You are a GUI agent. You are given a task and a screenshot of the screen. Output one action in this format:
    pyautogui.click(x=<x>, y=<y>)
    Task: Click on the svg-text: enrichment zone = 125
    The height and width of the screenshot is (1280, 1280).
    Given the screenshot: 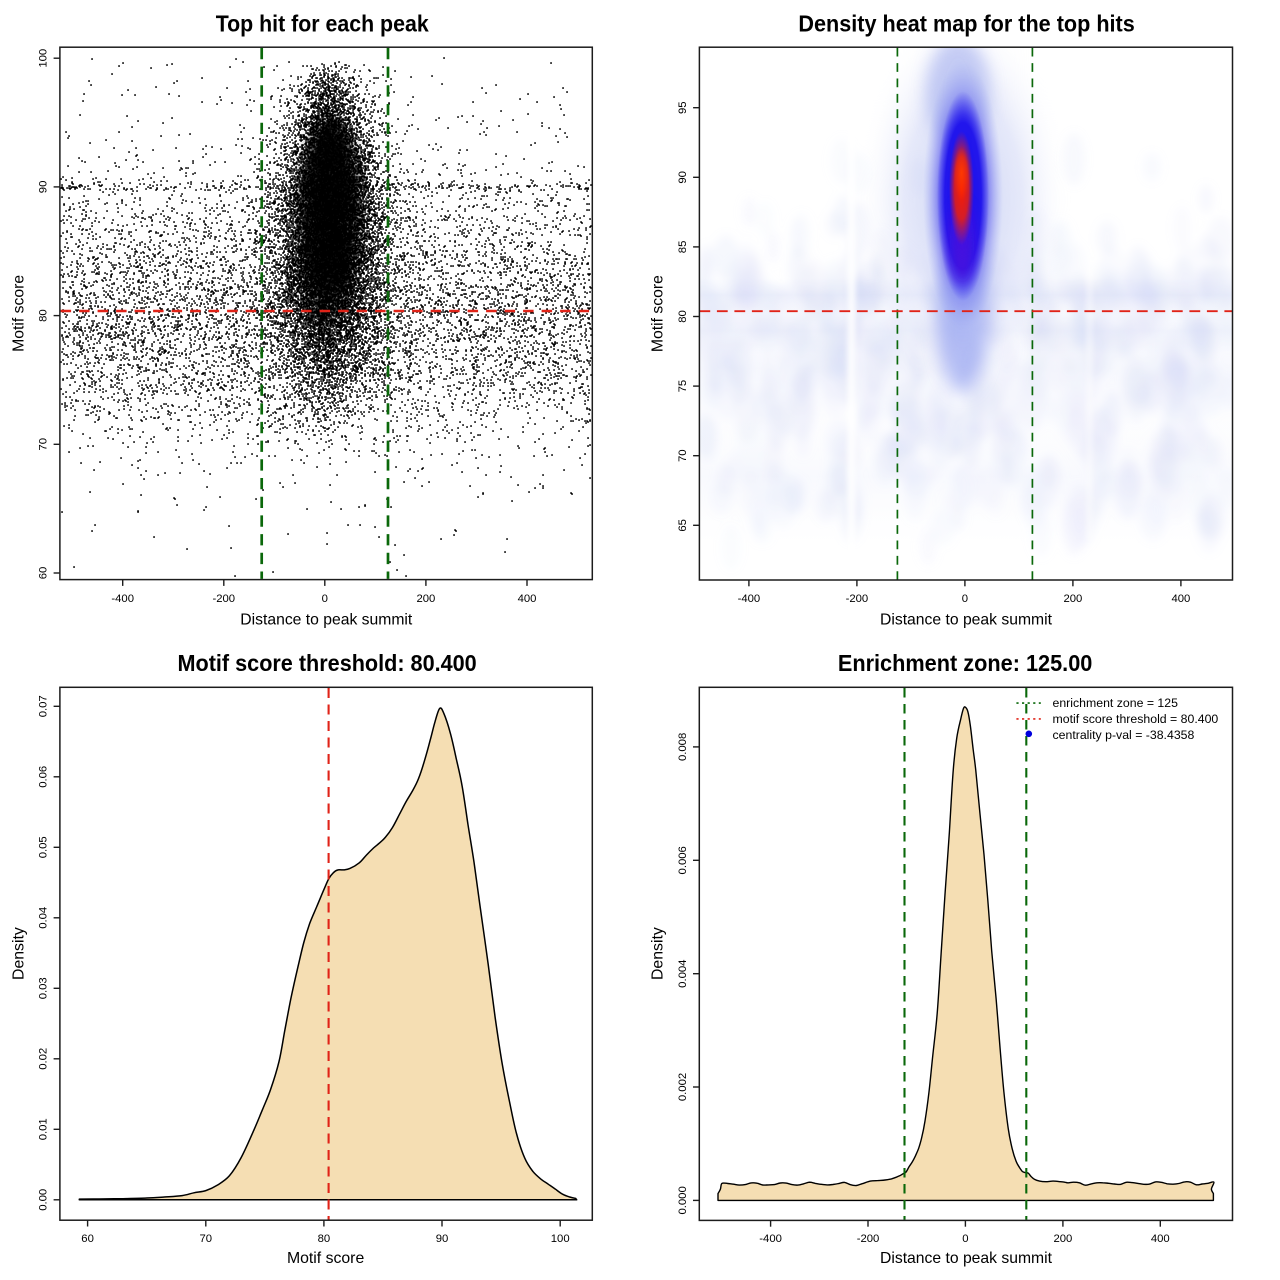 What is the action you would take?
    pyautogui.click(x=1116, y=703)
    